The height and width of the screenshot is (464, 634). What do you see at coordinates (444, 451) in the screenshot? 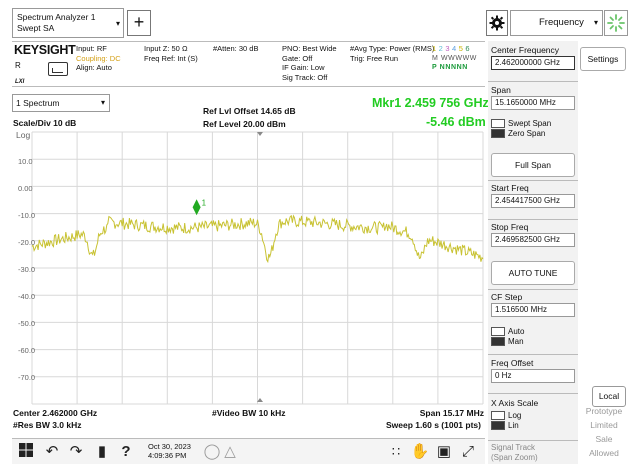
I see `window-icon: ▣` at bounding box center [444, 451].